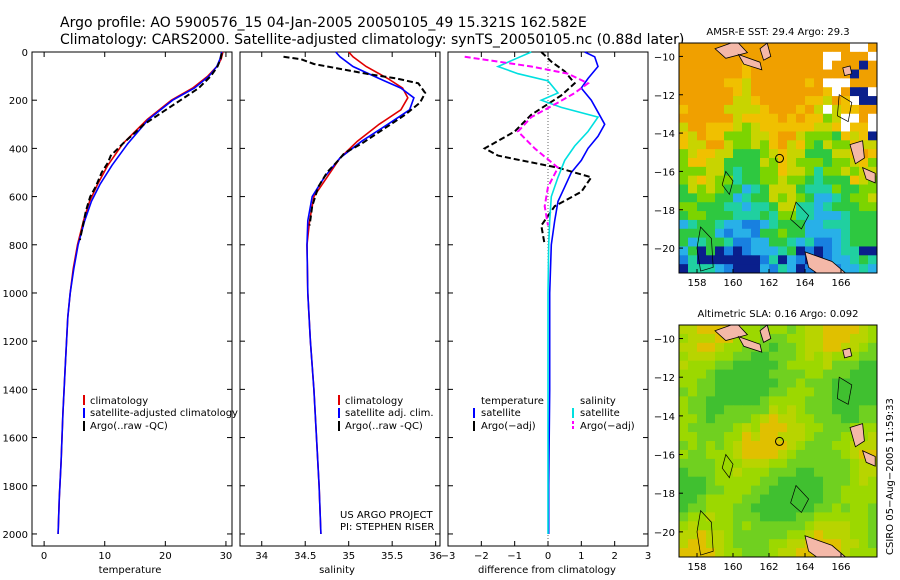 The height and width of the screenshot is (580, 900). Describe the element at coordinates (305, 556) in the screenshot. I see `x-tick-label: 34.5` at that location.